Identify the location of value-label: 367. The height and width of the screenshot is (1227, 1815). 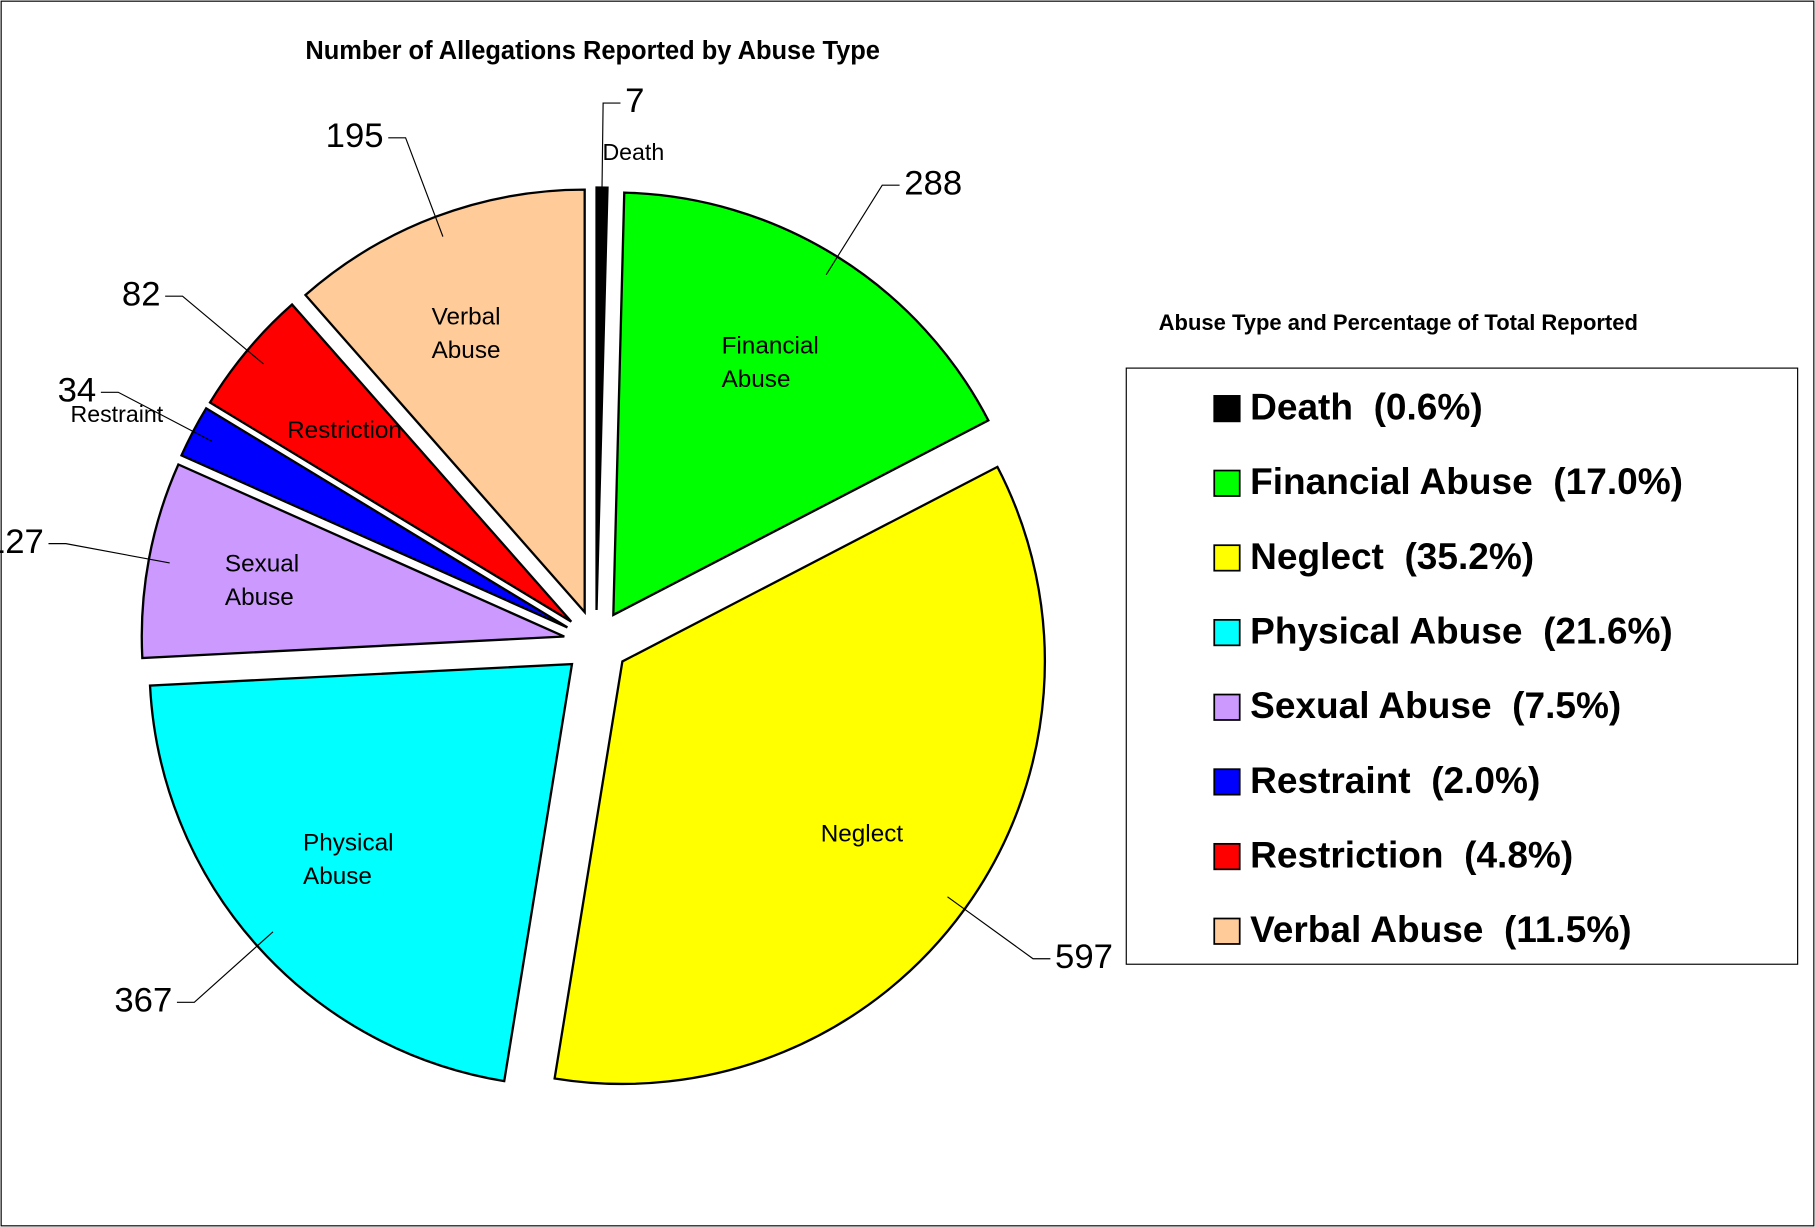
(143, 1000).